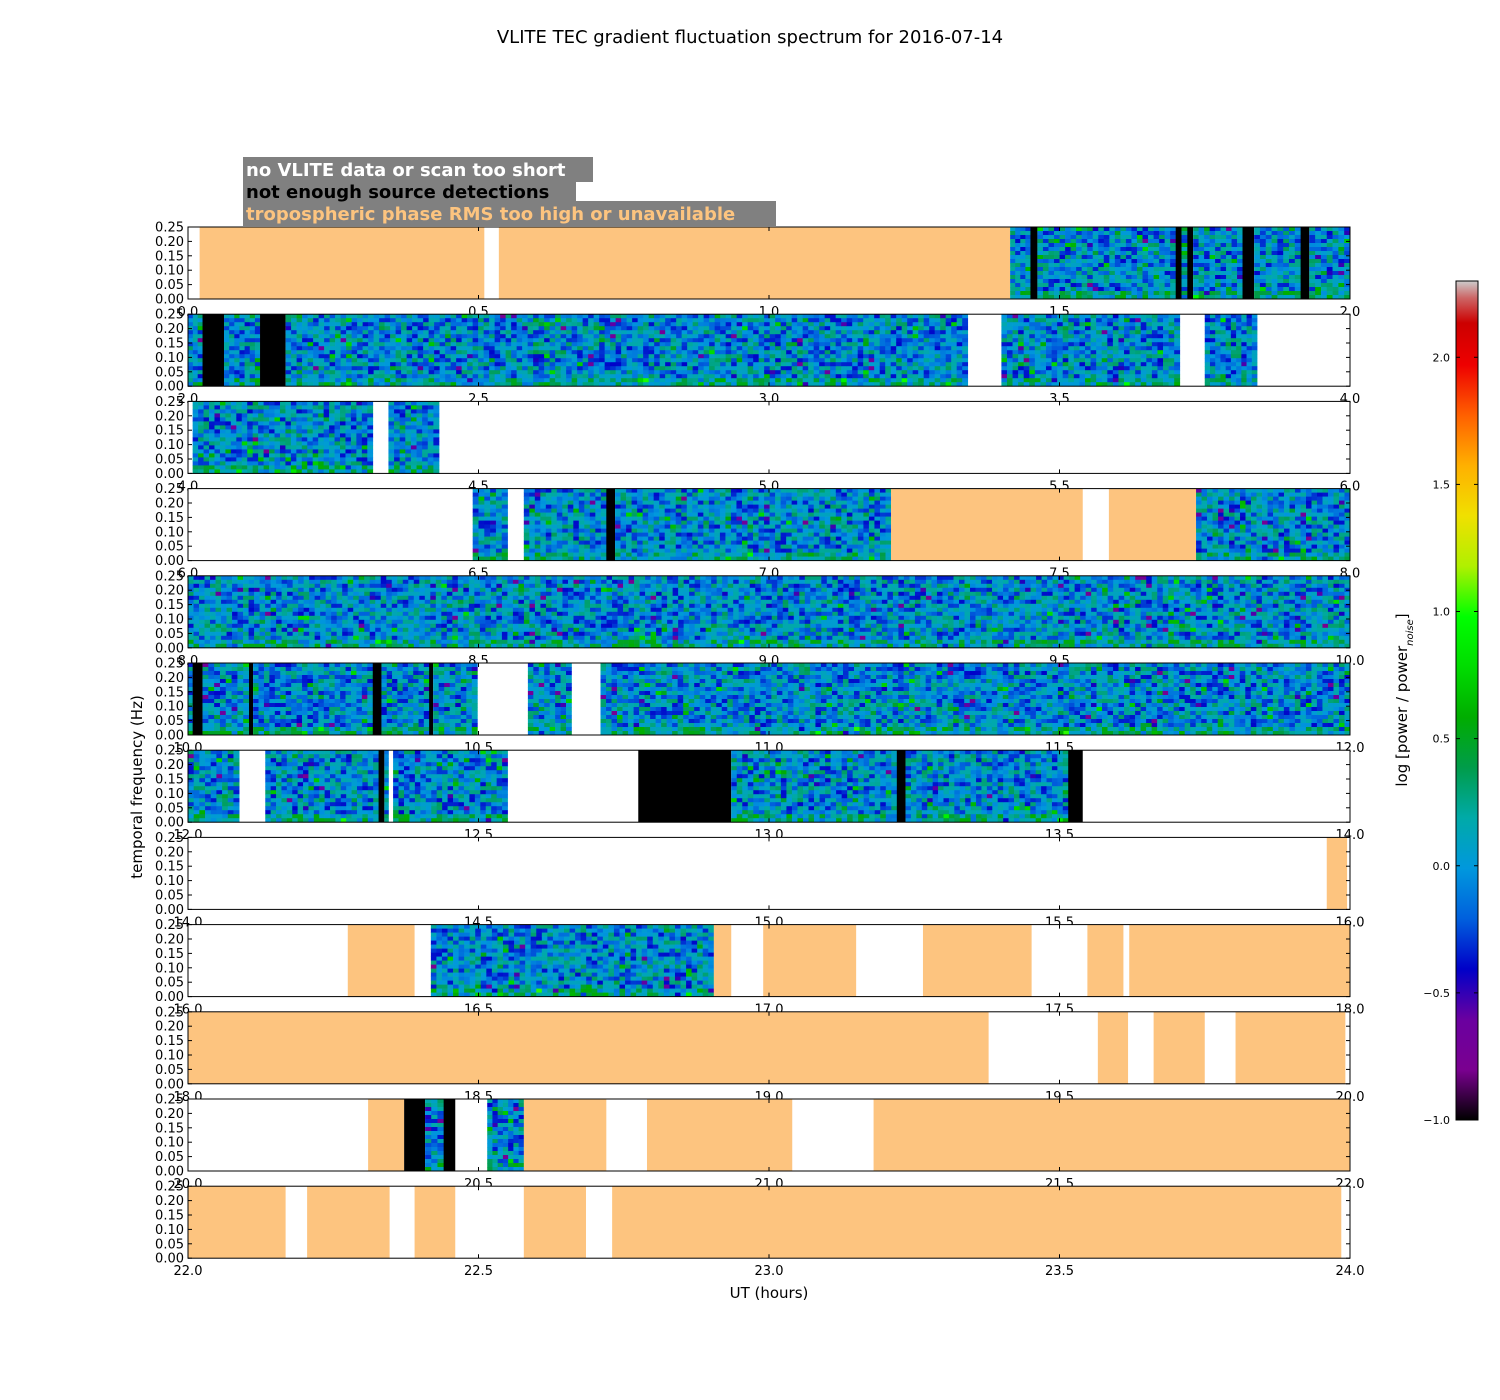 Image resolution: width=1500 pixels, height=1400 pixels. I want to click on panel-2: 0.000.050.100.150.200.252.0 2.5 3.0 3.5 4.0, so click(757, 358).